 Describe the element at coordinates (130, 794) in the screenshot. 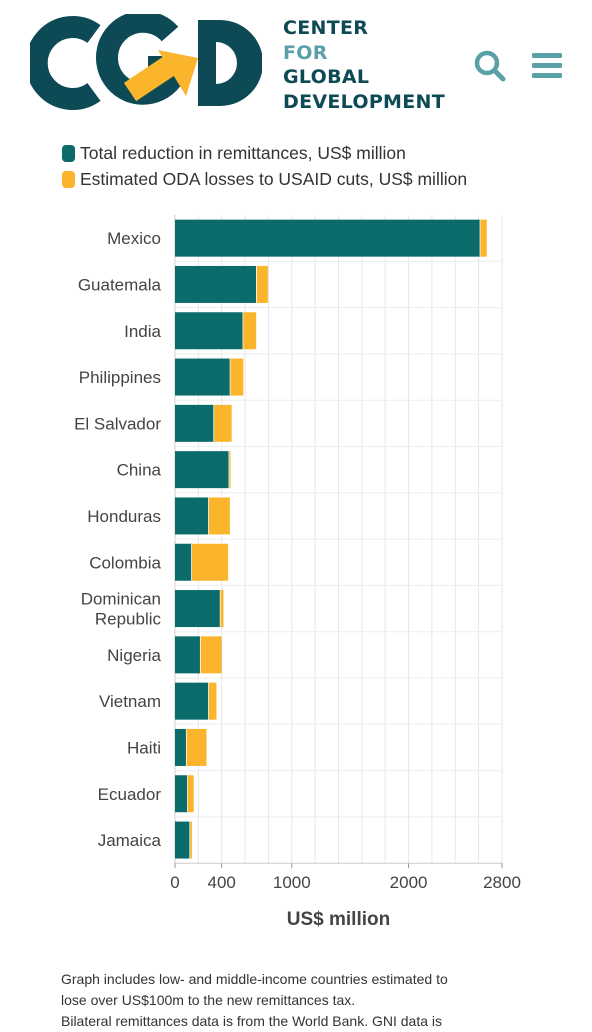

I see `y-tick-label: Ecuador` at that location.